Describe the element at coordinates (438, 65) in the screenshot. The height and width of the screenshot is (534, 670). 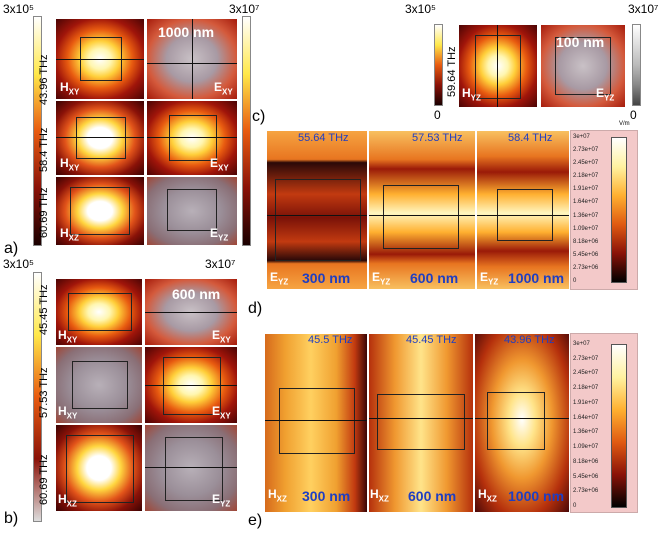
I see `top-left-colorbar` at that location.